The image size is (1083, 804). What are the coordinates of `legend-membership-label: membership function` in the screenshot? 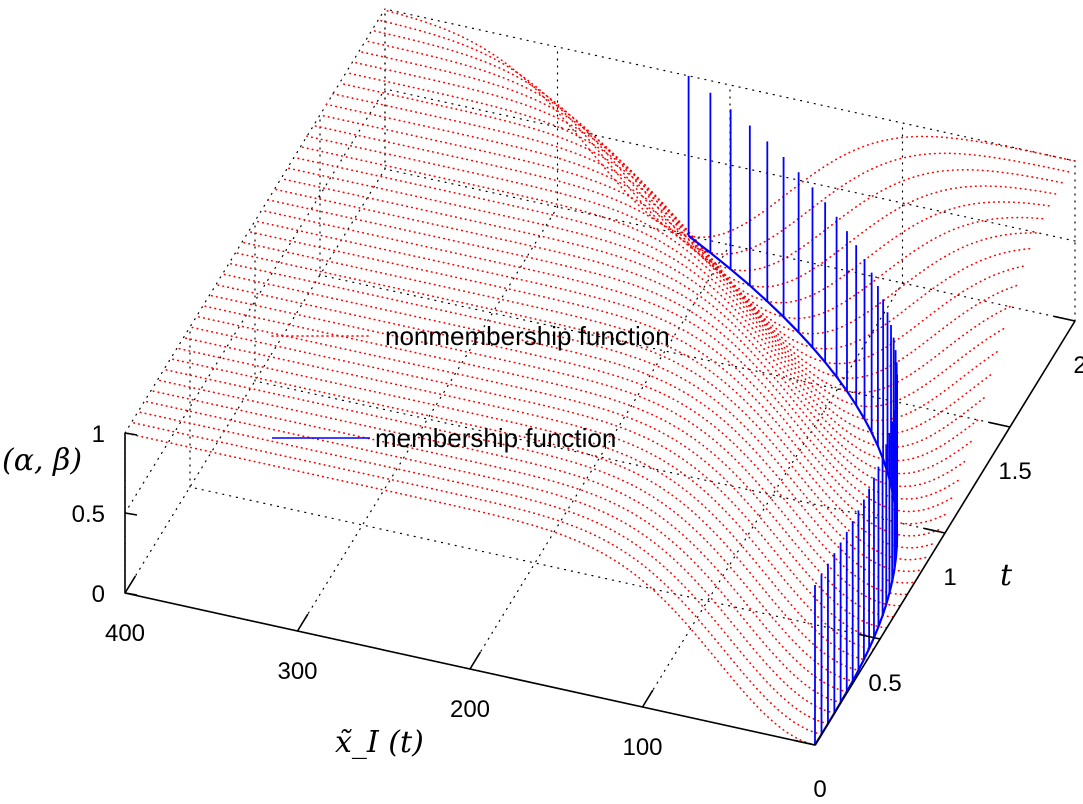 It's located at (495, 438).